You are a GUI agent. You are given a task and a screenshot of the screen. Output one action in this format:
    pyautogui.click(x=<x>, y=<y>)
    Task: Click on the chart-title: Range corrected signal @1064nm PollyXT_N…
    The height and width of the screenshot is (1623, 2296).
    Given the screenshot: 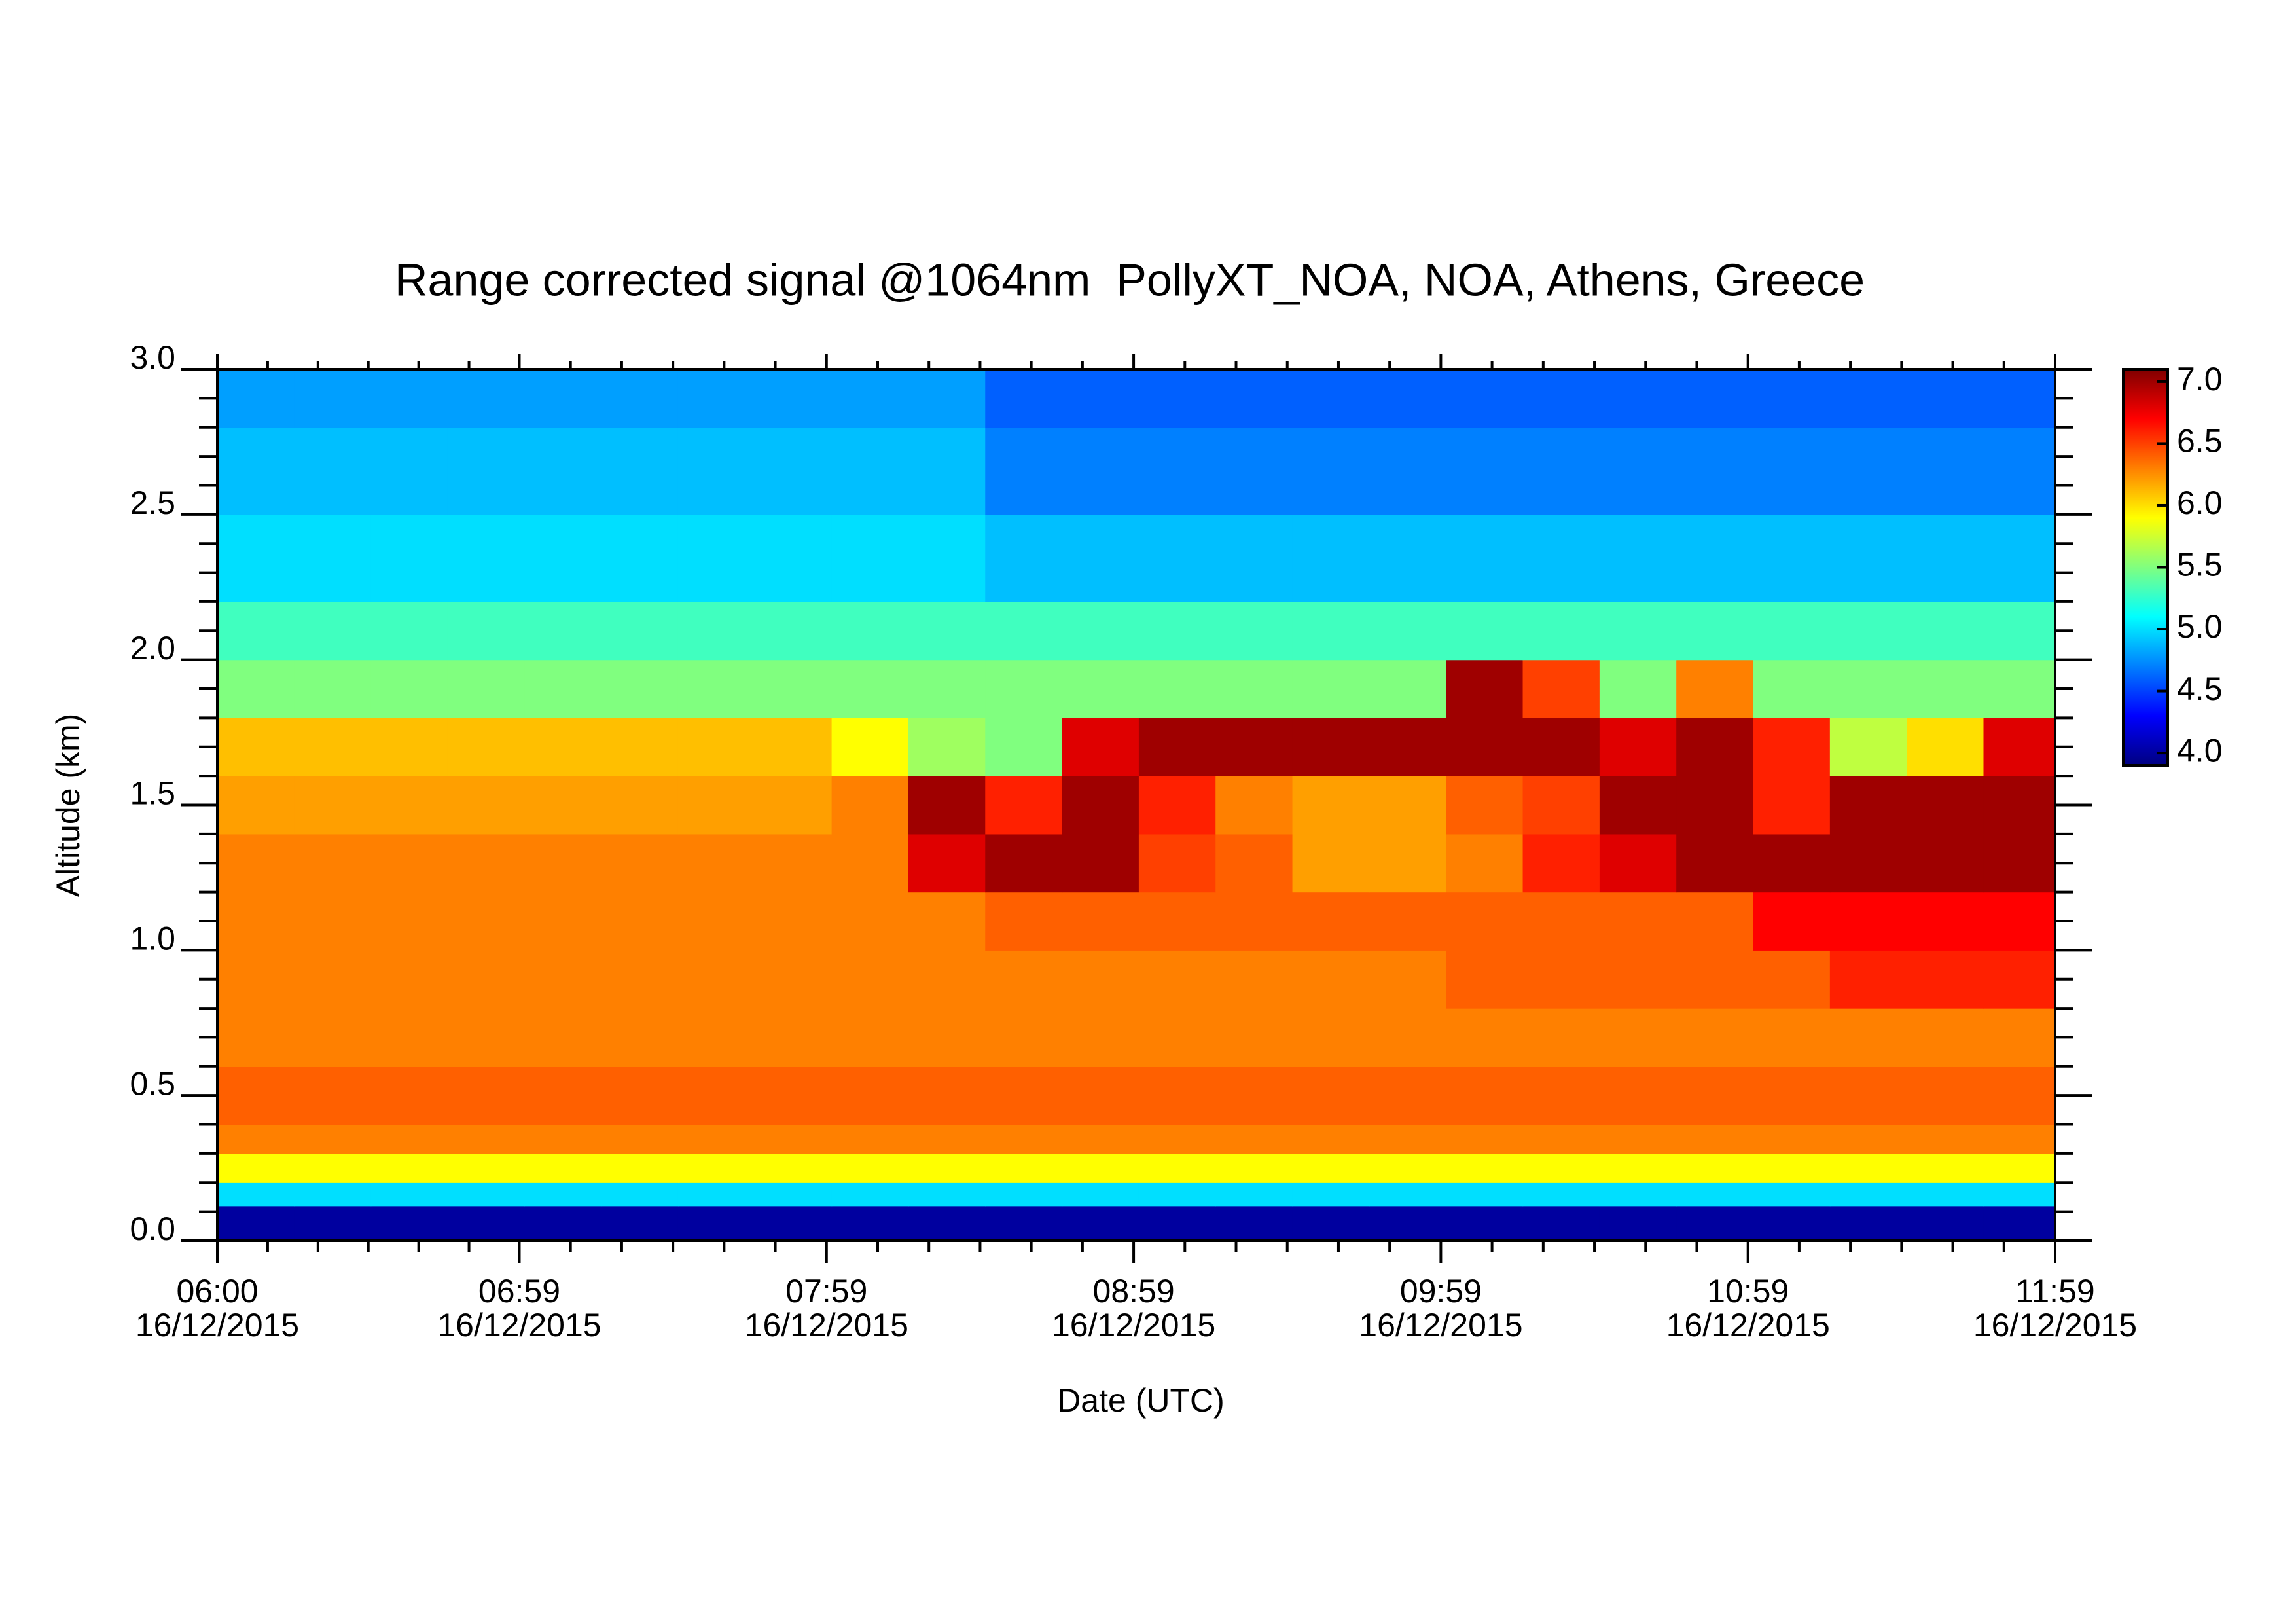 What is the action you would take?
    pyautogui.click(x=1130, y=279)
    